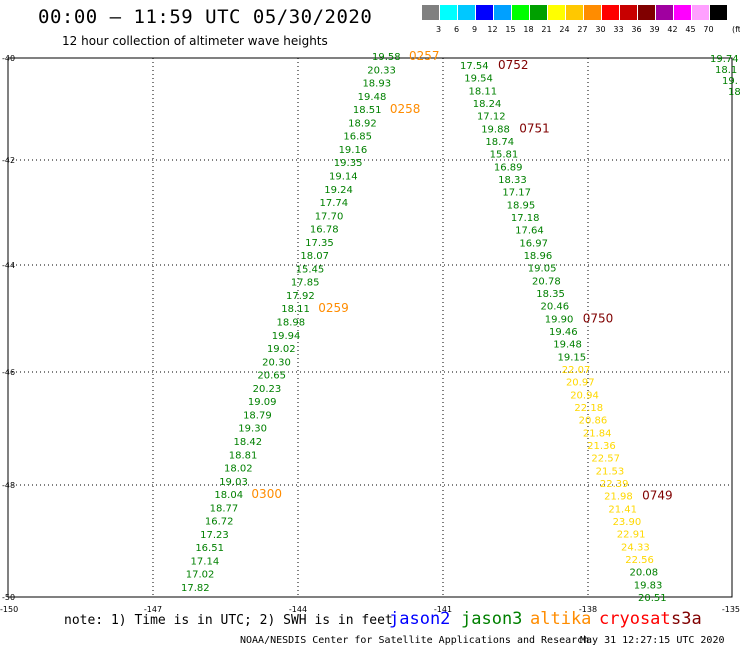  What do you see at coordinates (9, 609) in the screenshot?
I see `lon-tick-label: -150` at bounding box center [9, 609].